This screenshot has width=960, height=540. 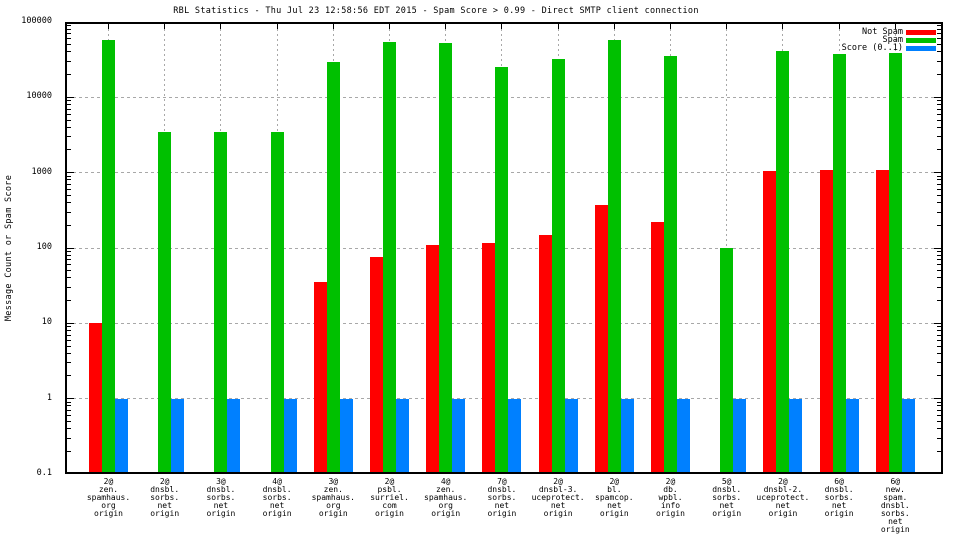 I want to click on legend-swatch-not-spam, so click(x=921, y=32).